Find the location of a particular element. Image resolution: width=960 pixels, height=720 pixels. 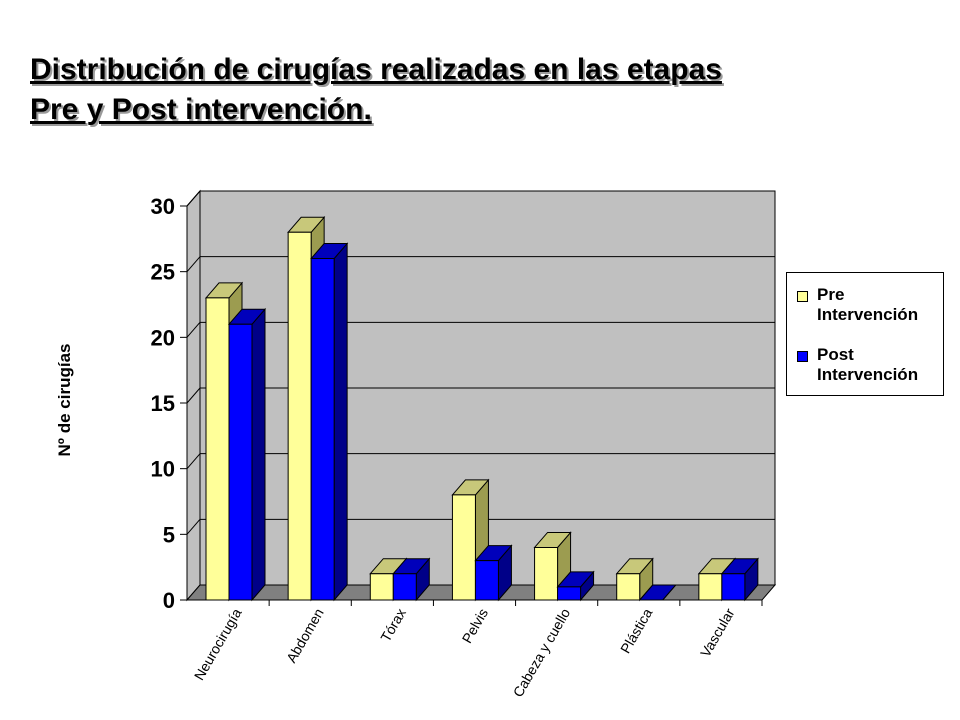

legend-label-post-line1: Post is located at coordinates (835, 354).